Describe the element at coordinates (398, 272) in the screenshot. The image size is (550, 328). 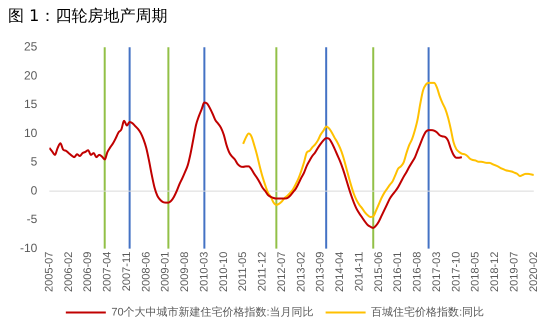
I see `x-tick-label: 2016-01` at that location.